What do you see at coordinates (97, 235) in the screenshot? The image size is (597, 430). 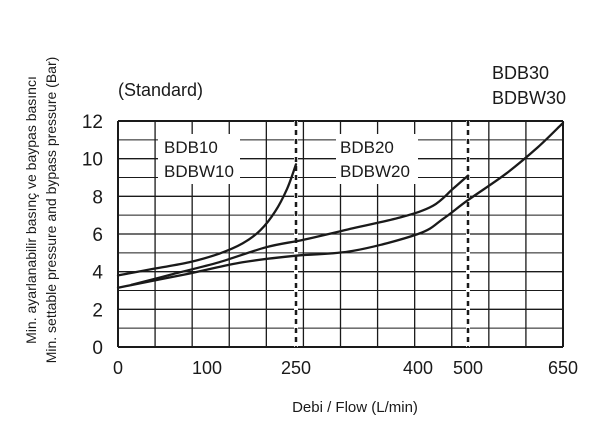 I see `y-tick-label: 6` at bounding box center [97, 235].